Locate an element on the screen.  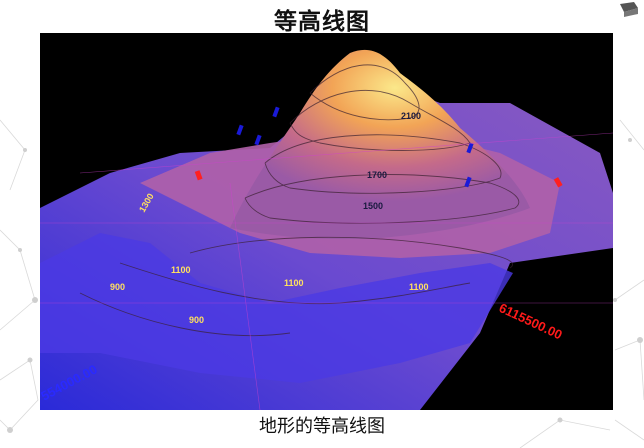
presentation-corner-icon is located at coordinates (629, 9).